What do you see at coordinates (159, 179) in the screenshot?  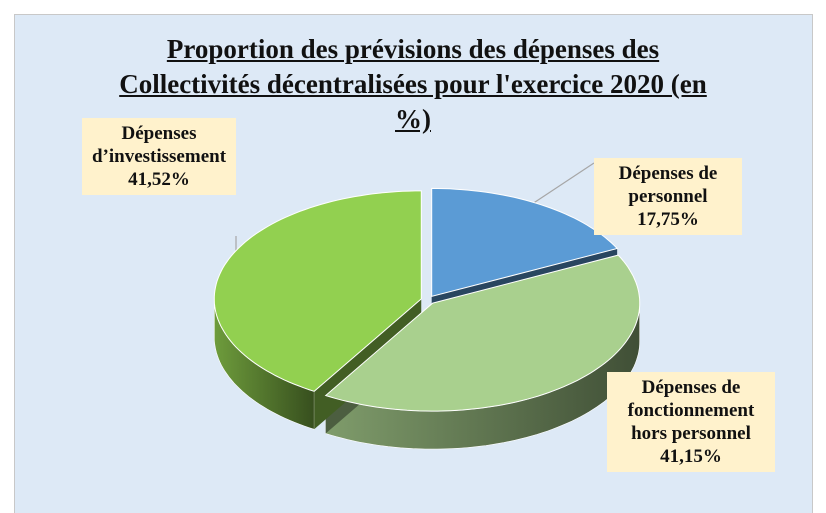 I see `label-value: 41,52%` at bounding box center [159, 179].